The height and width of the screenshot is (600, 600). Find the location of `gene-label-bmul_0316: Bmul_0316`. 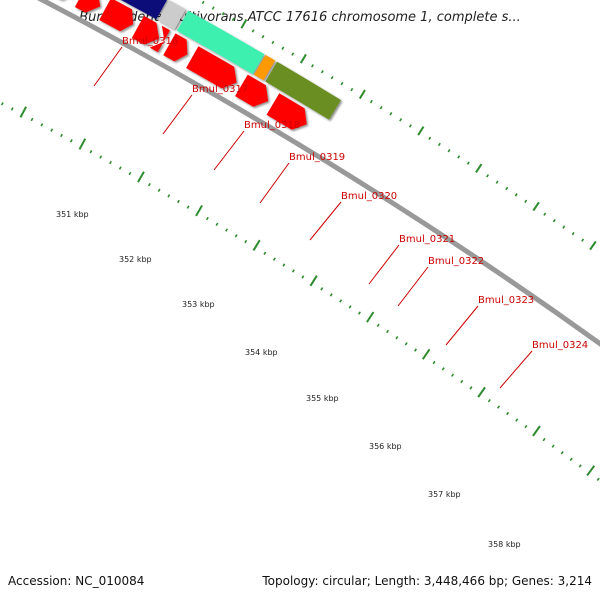

gene-label-bmul_0316: Bmul_0316 is located at coordinates (150, 41).